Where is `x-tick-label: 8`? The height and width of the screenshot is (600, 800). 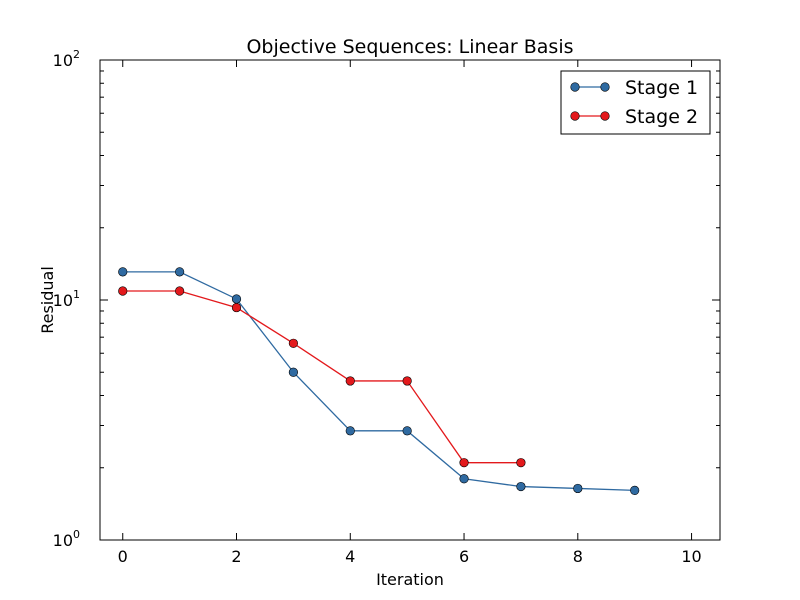
x-tick-label: 8 is located at coordinates (578, 556).